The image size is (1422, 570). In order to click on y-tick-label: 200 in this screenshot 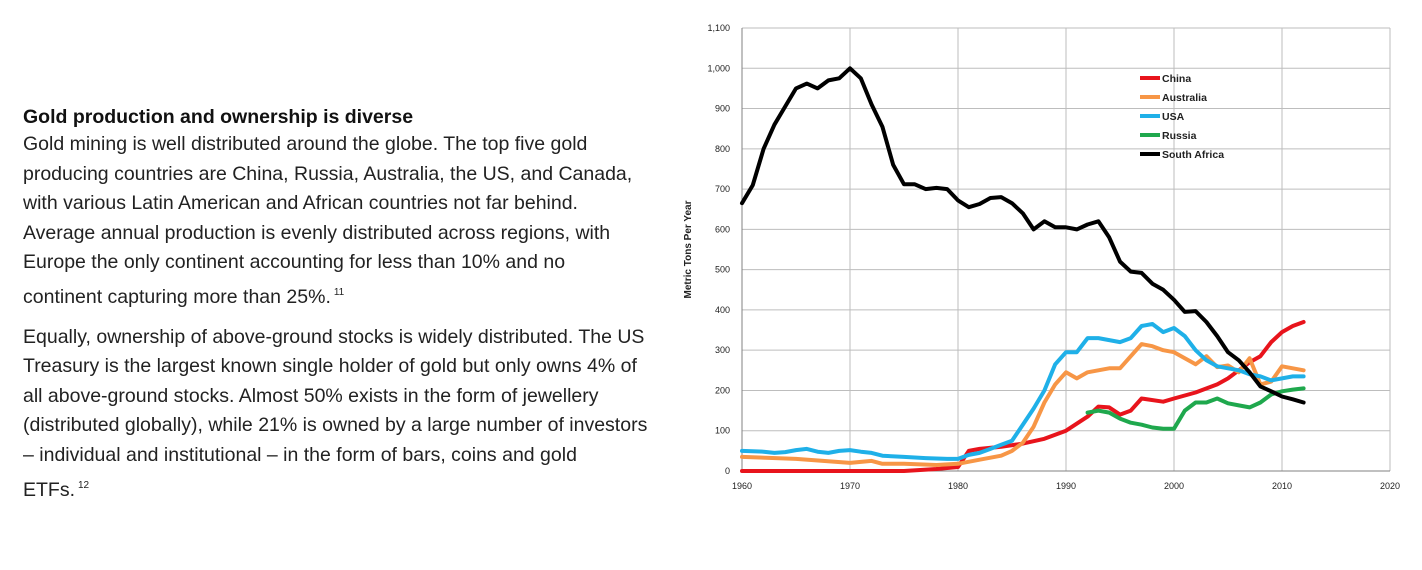, I will do `click(722, 390)`.